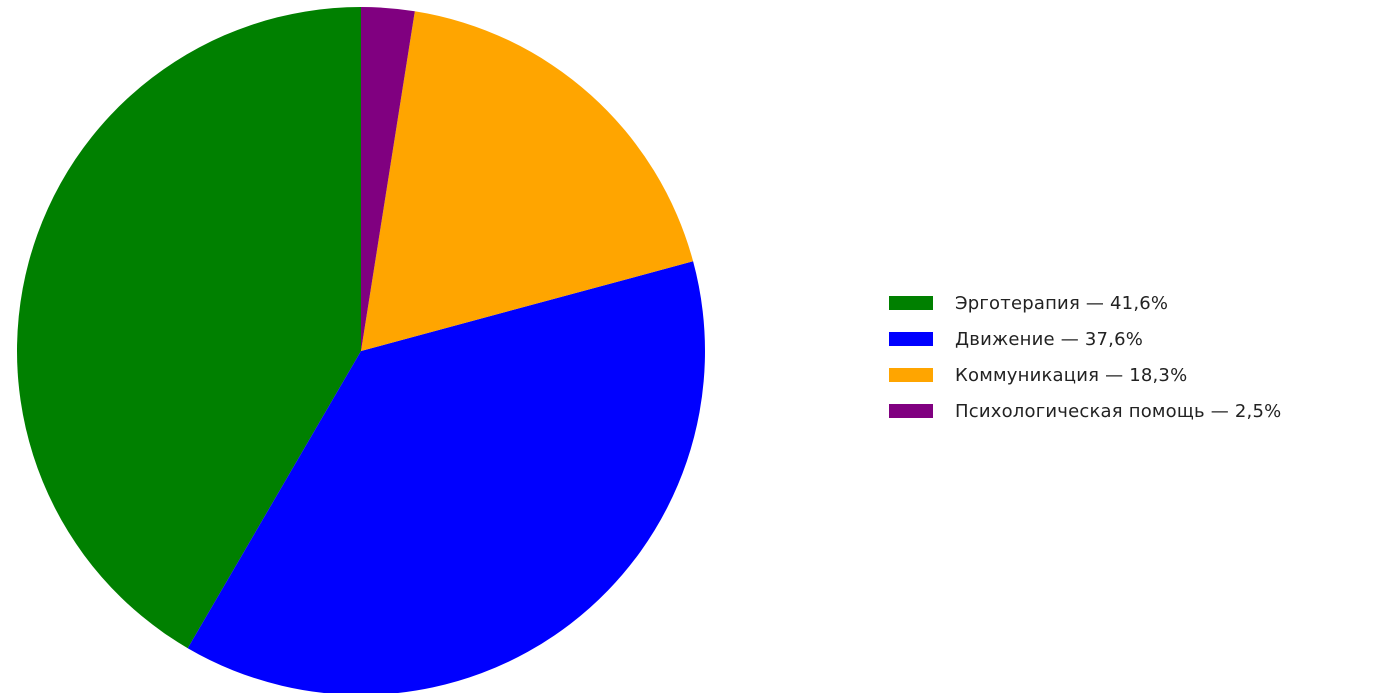 Image resolution: width=1373 pixels, height=693 pixels. What do you see at coordinates (1118, 411) in the screenshot?
I see `legend-label: Психологическая помощь — 2,5%` at bounding box center [1118, 411].